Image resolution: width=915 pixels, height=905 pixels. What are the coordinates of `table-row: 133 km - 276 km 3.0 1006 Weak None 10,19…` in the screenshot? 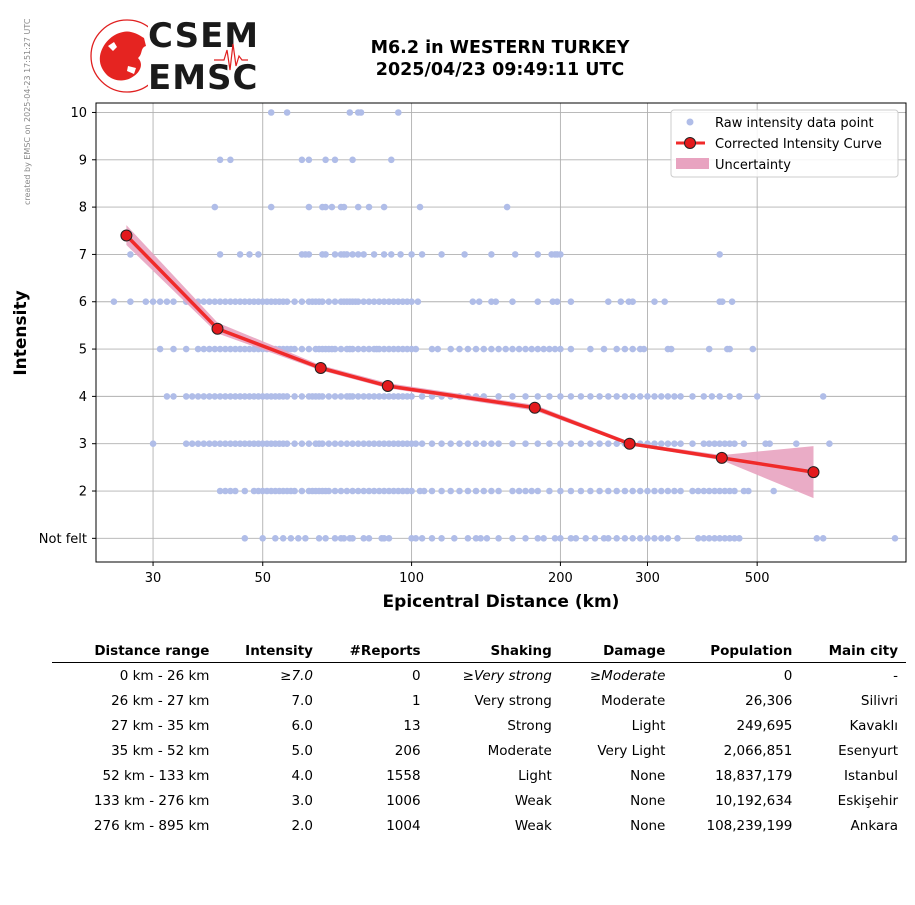 It's located at (479, 800).